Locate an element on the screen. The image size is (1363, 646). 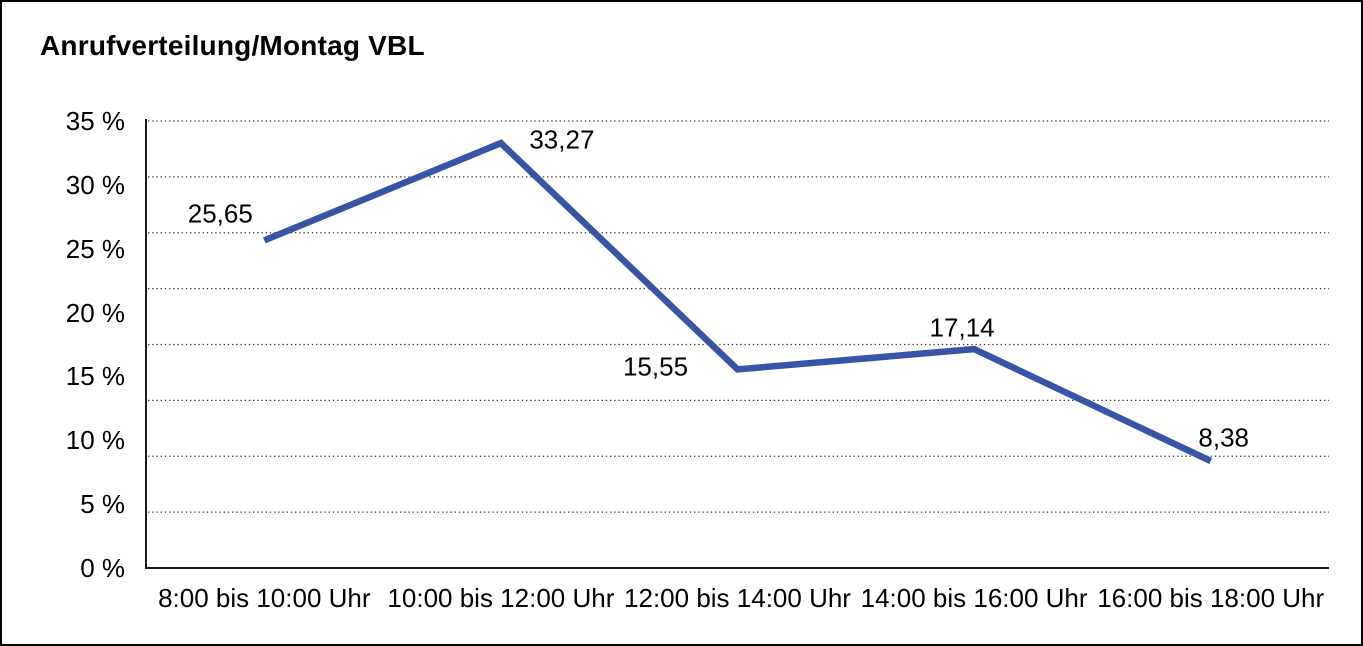
y-tick-label: 5 % is located at coordinates (102, 504).